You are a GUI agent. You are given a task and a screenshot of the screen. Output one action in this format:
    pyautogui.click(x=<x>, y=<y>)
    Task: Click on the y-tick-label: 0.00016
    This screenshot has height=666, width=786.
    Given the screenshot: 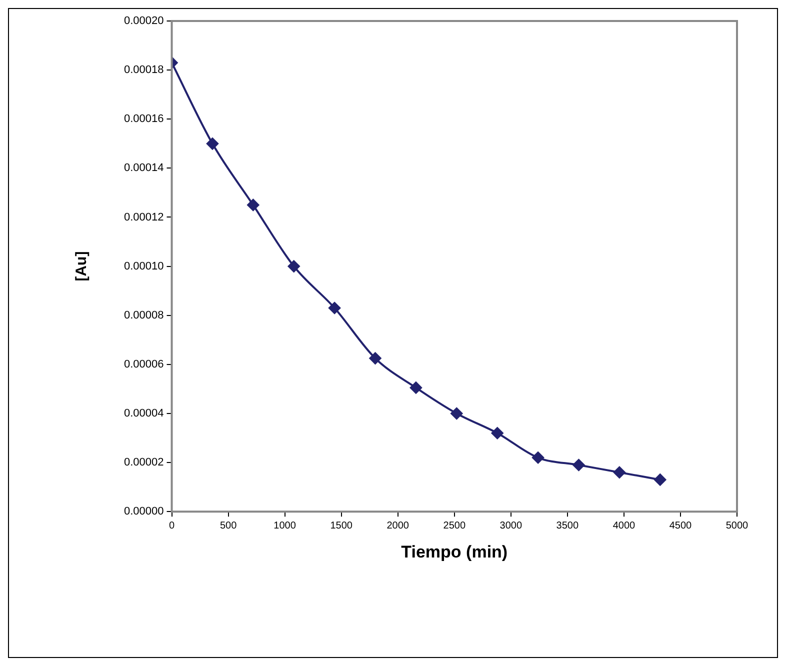 What is the action you would take?
    pyautogui.click(x=144, y=119)
    